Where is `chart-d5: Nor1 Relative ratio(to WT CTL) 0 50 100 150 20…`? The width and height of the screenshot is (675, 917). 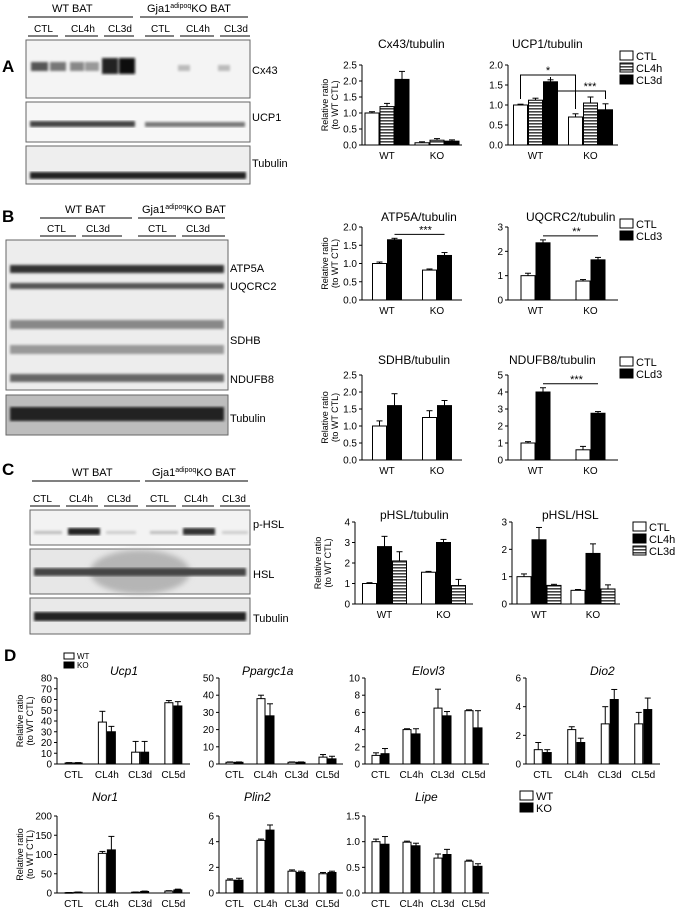
chart-d5: Nor1 Relative ratio(to WT CTL) 0 50 100 150 20… is located at coordinates (102, 850).